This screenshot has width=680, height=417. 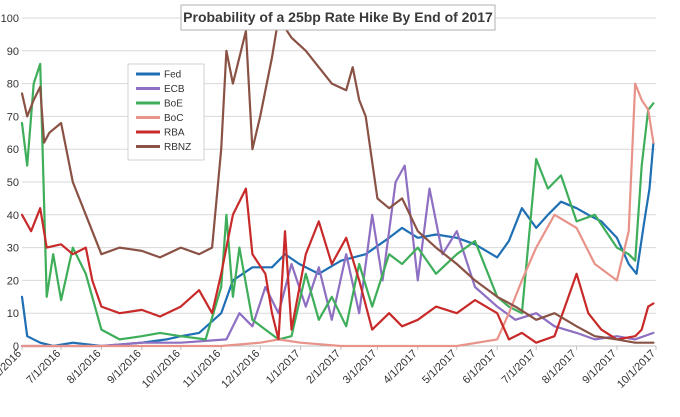 What do you see at coordinates (13, 150) in the screenshot?
I see `y-tick-label: 60` at bounding box center [13, 150].